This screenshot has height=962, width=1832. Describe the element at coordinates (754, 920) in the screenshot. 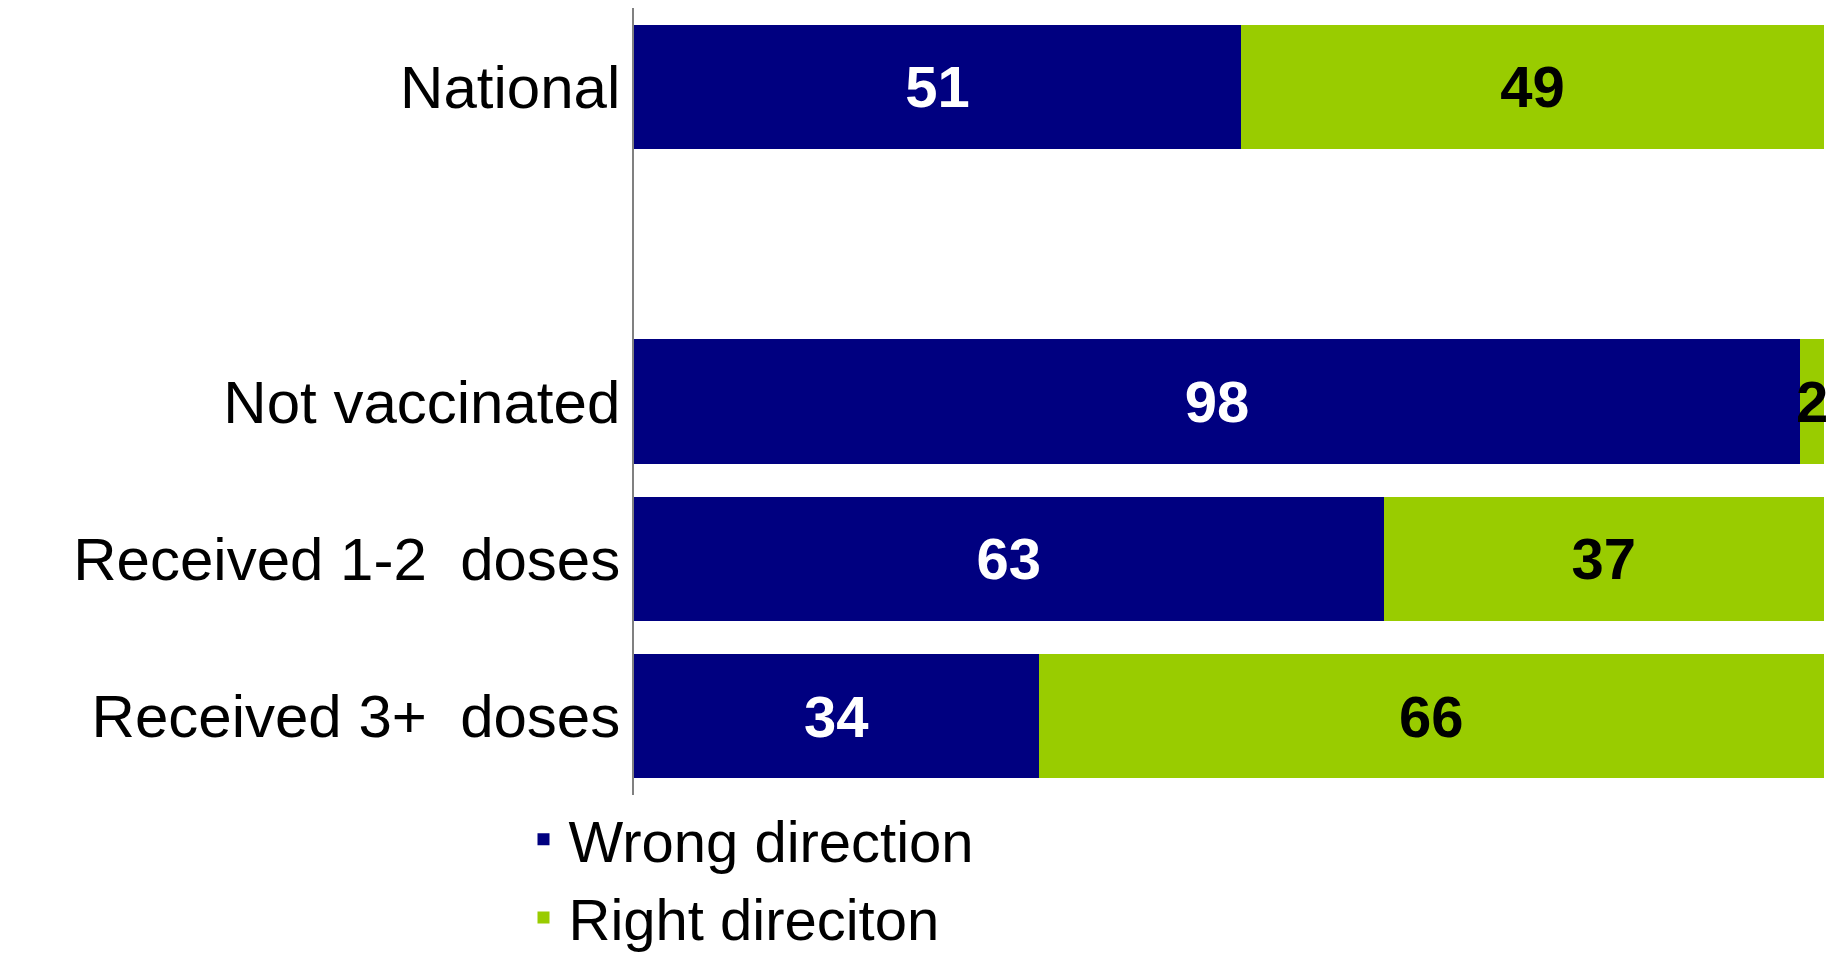

I see `legend-label: Right direciton` at that location.